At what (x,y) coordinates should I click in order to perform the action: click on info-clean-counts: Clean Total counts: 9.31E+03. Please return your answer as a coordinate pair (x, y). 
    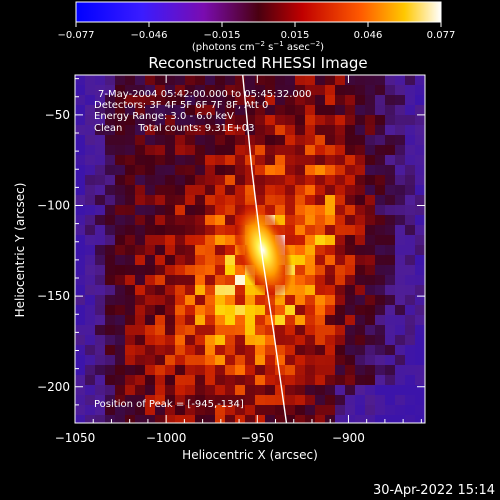
    Looking at the image, I should click on (174, 128).